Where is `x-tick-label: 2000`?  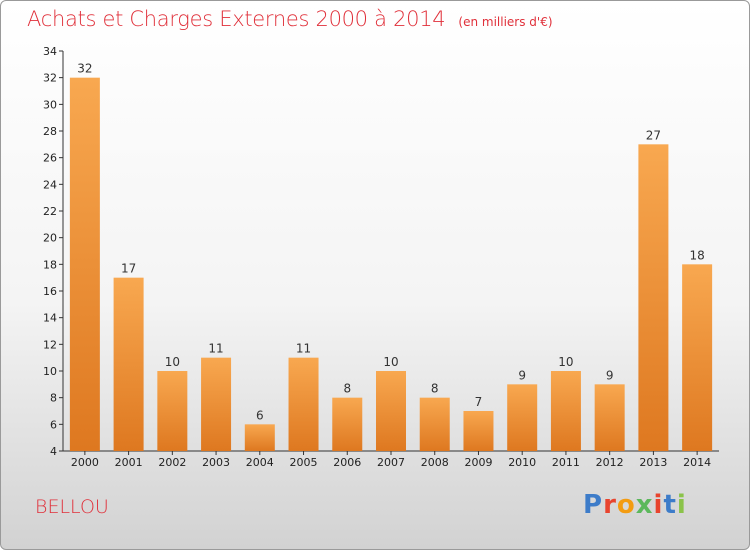
x-tick-label: 2000 is located at coordinates (85, 462).